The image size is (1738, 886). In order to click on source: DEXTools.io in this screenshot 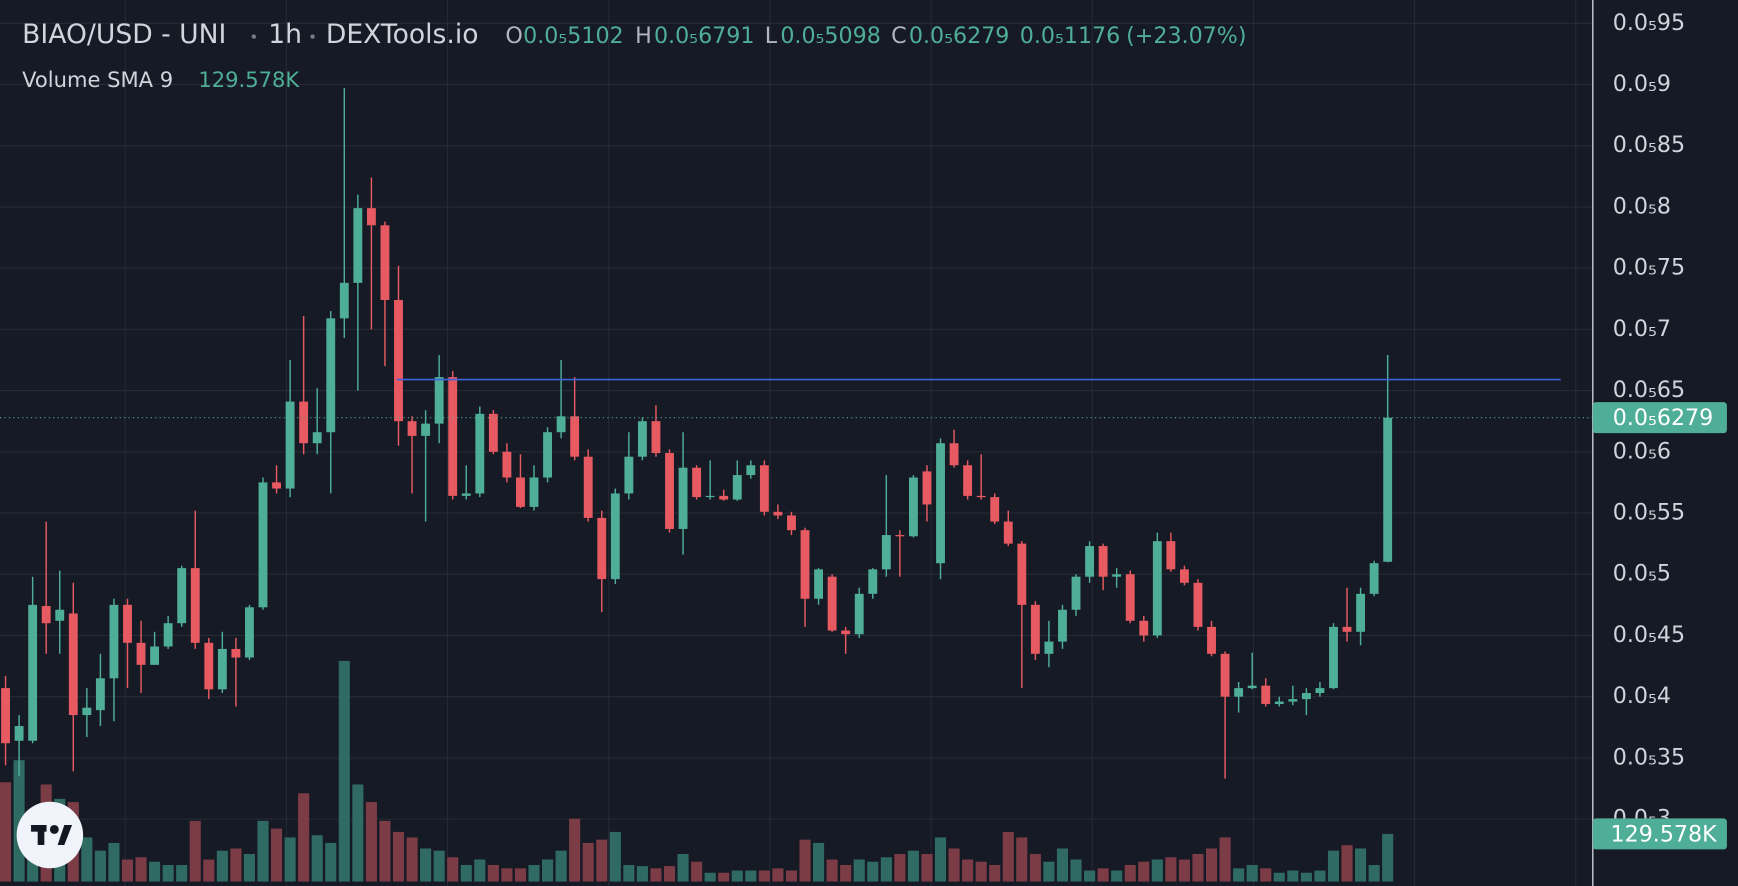, I will do `click(402, 34)`.